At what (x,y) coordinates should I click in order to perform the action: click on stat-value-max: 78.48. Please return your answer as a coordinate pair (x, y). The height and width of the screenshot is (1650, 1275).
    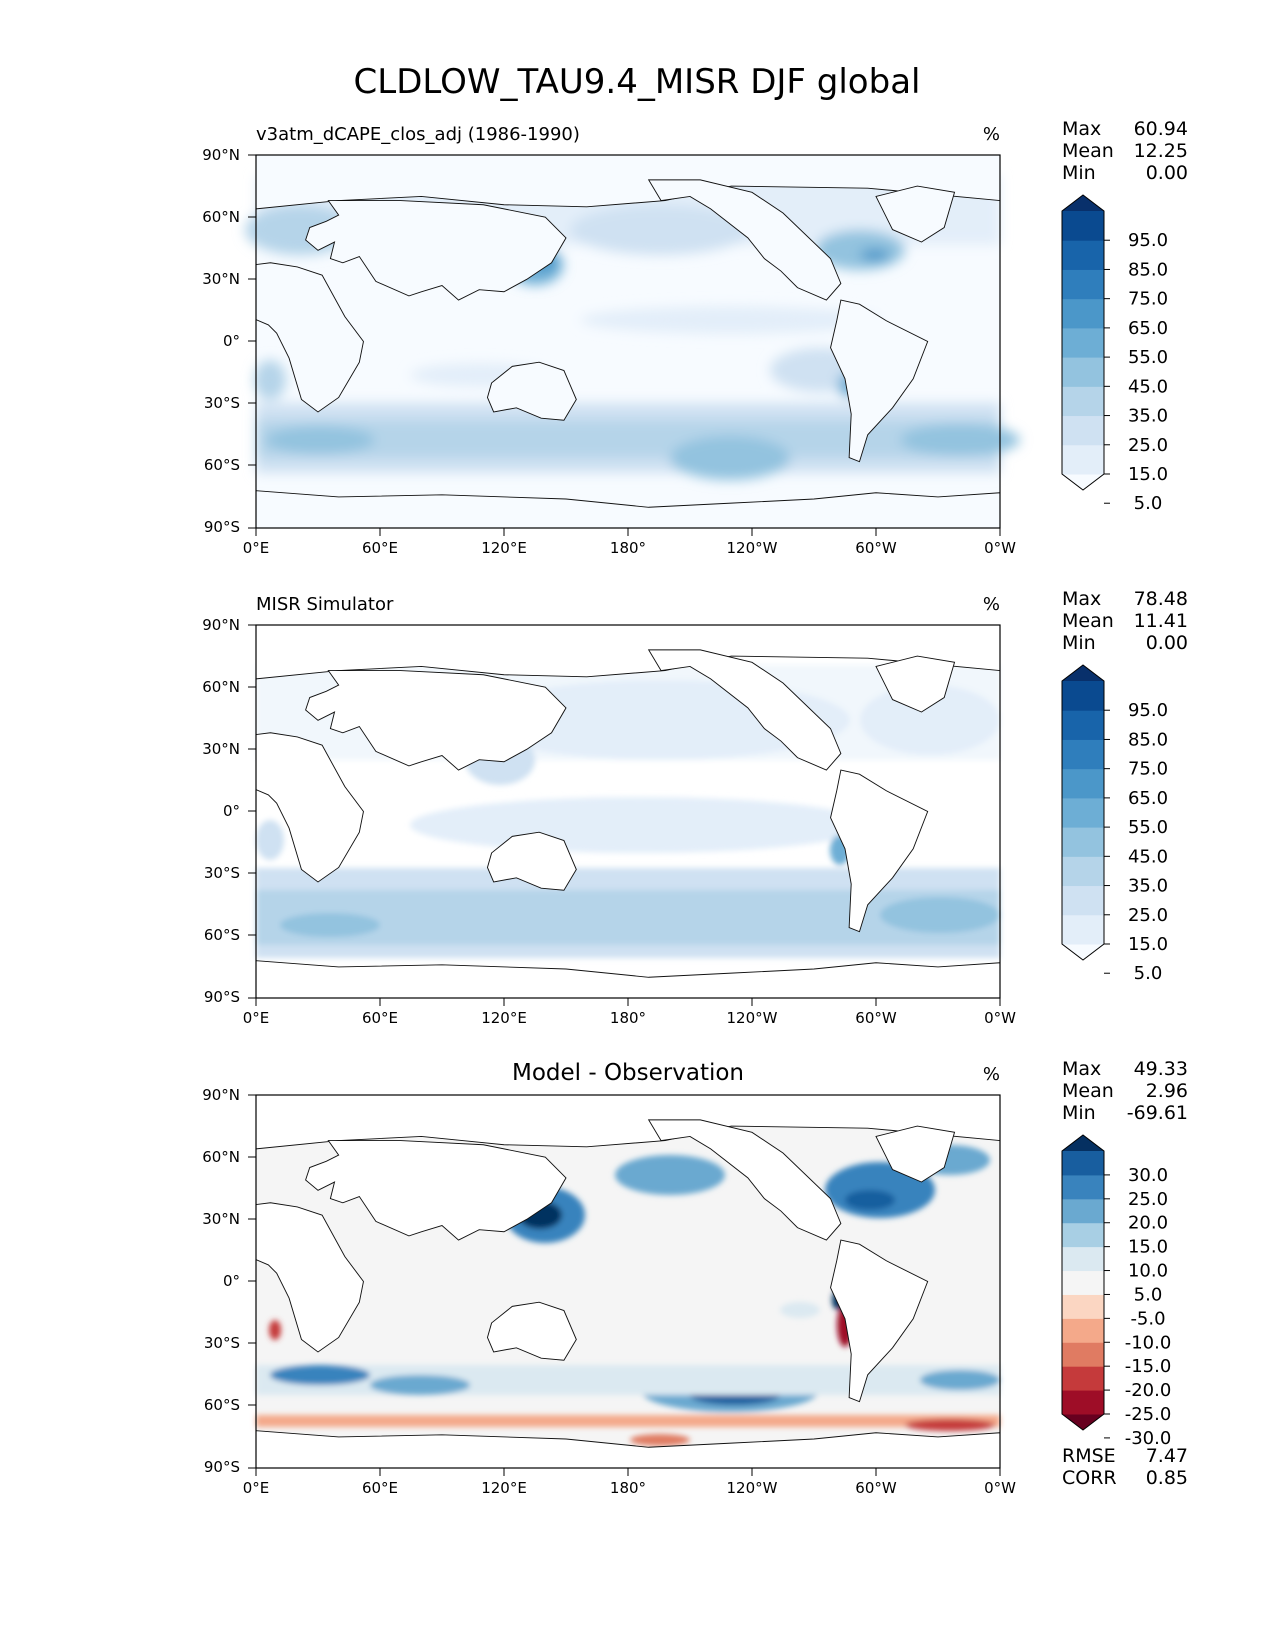
    Looking at the image, I should click on (1161, 599).